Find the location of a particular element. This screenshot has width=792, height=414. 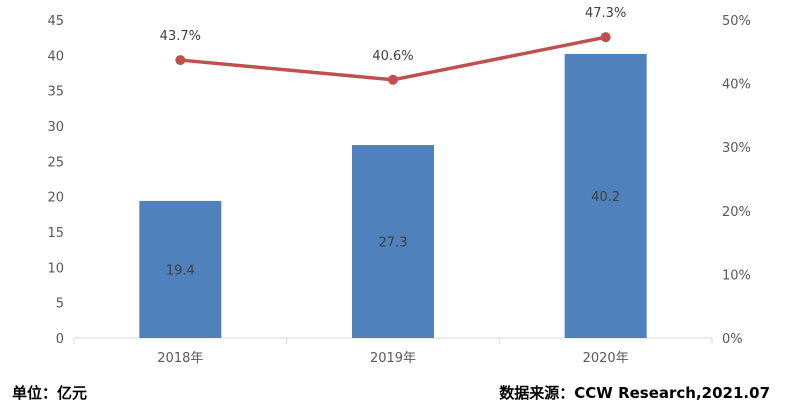

bar-data-label: 19.4 is located at coordinates (180, 270).